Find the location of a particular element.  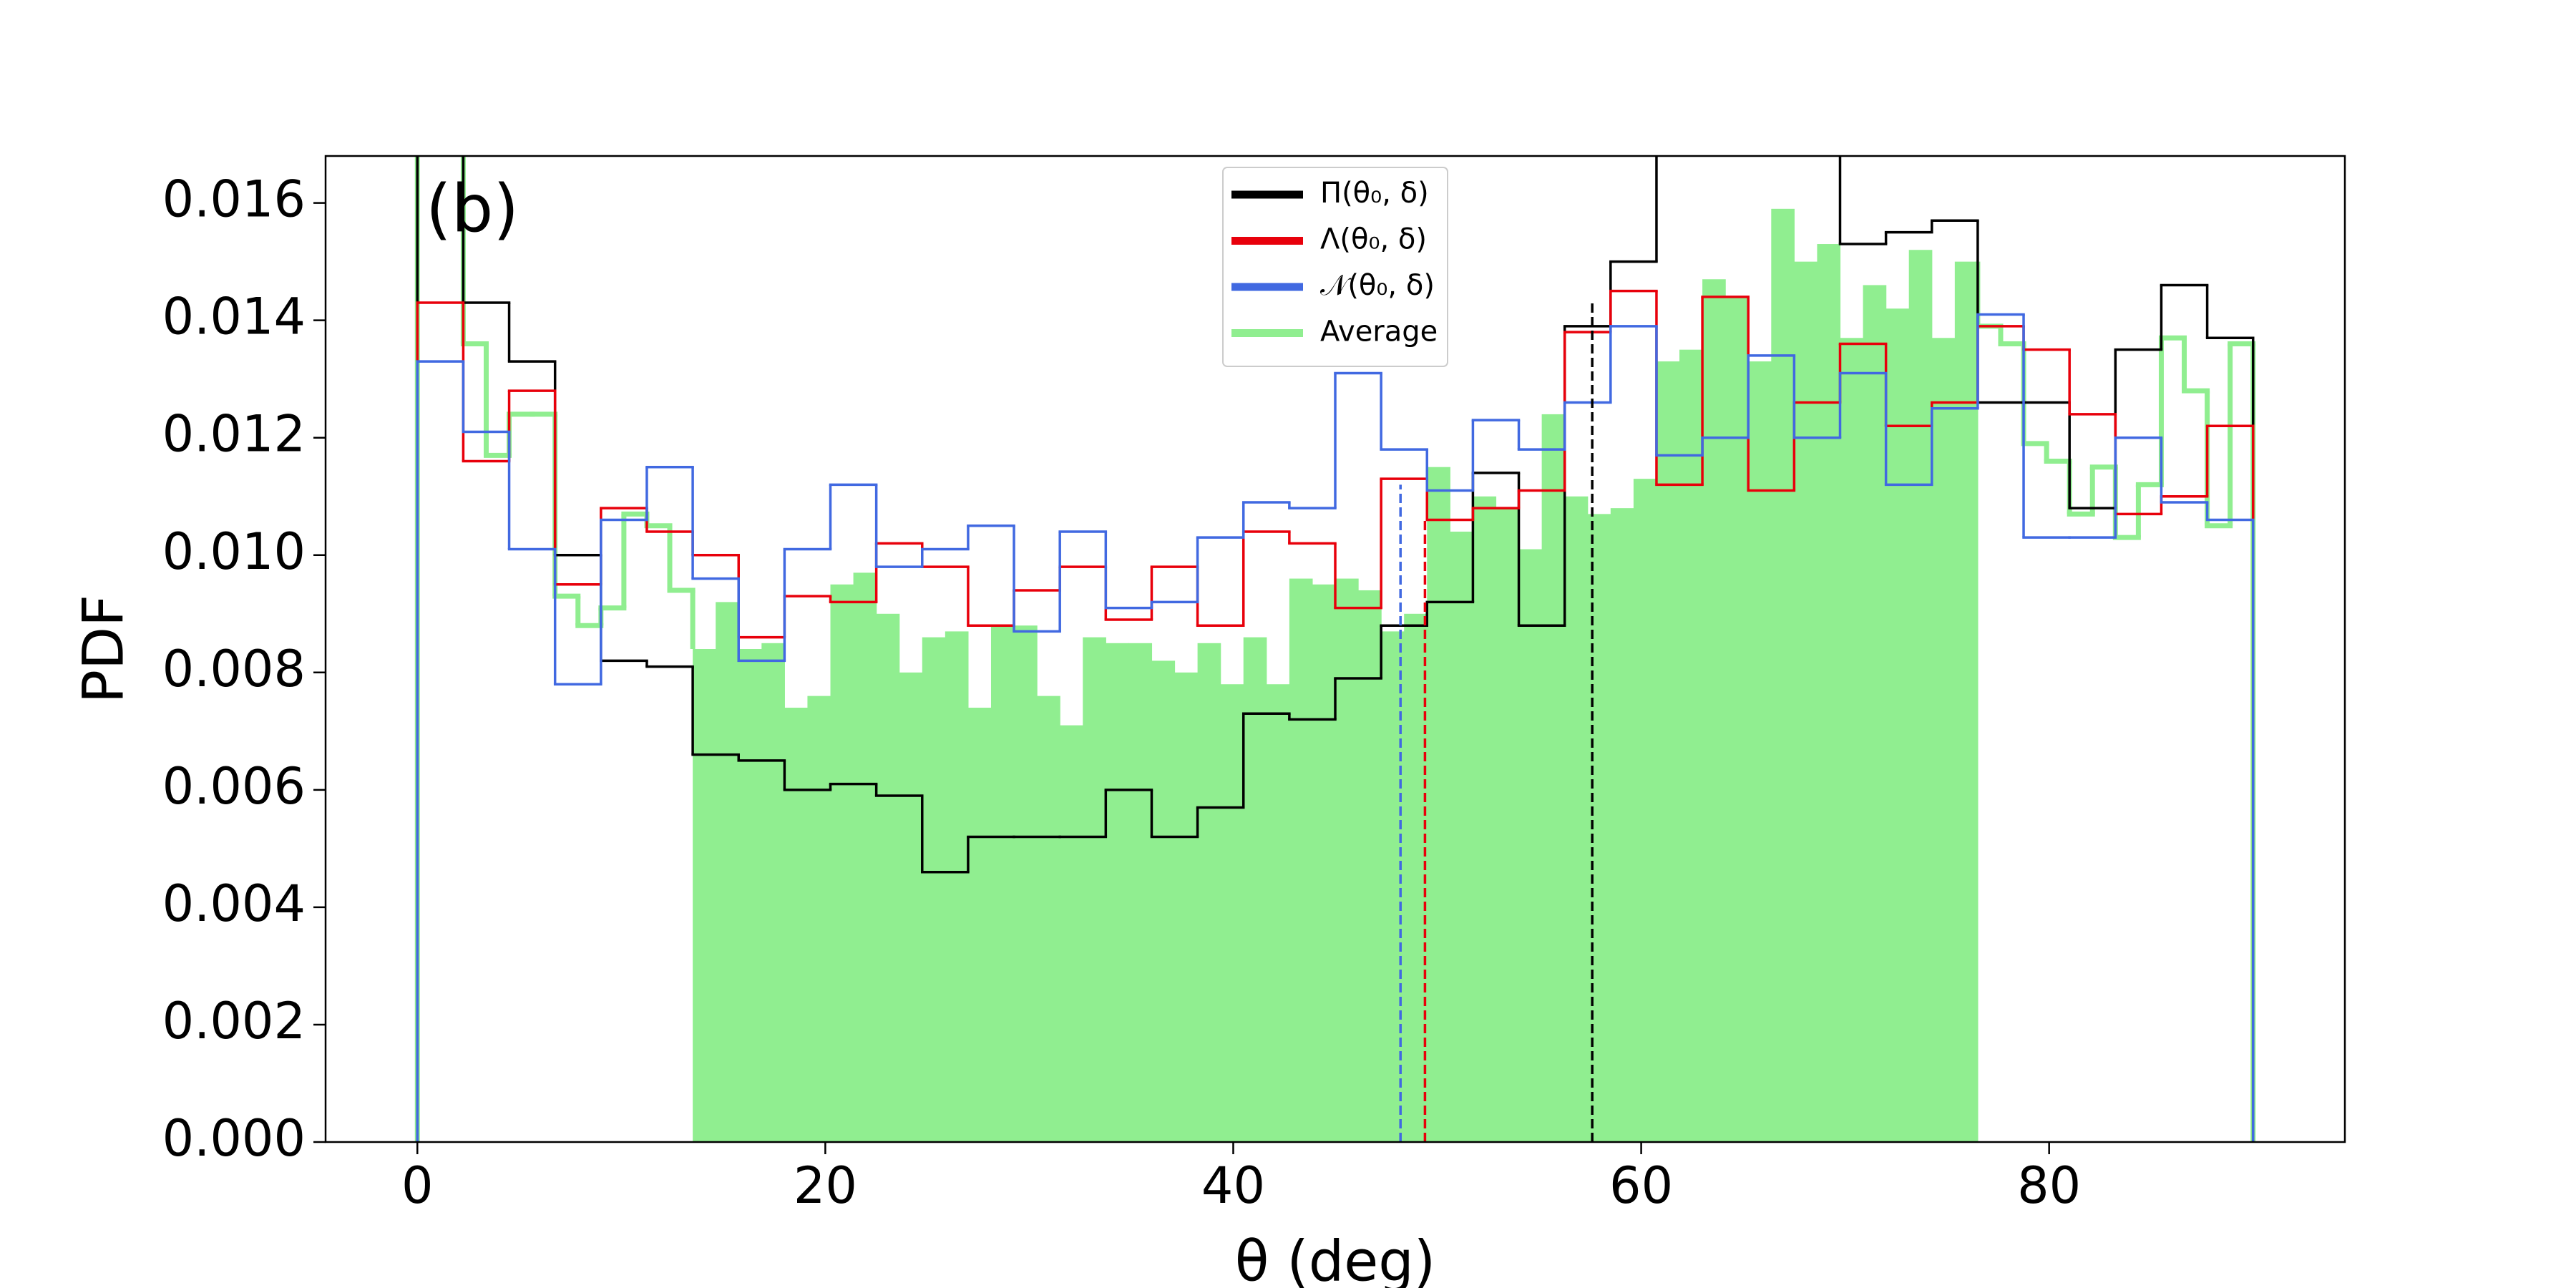

y-tick-label: 0.014 is located at coordinates (234, 317).